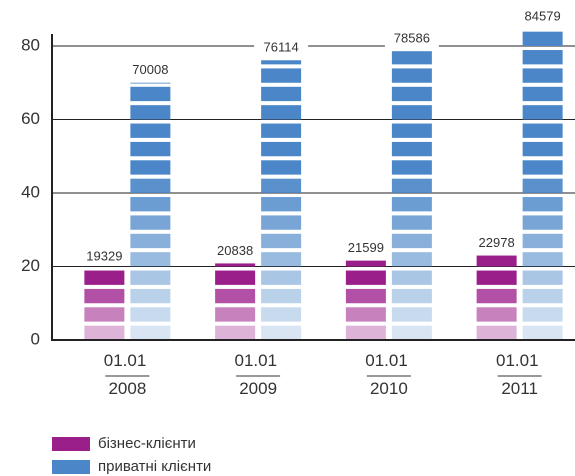 The image size is (575, 476). What do you see at coordinates (35, 338) in the screenshot?
I see `y-tick-label: 0` at bounding box center [35, 338].